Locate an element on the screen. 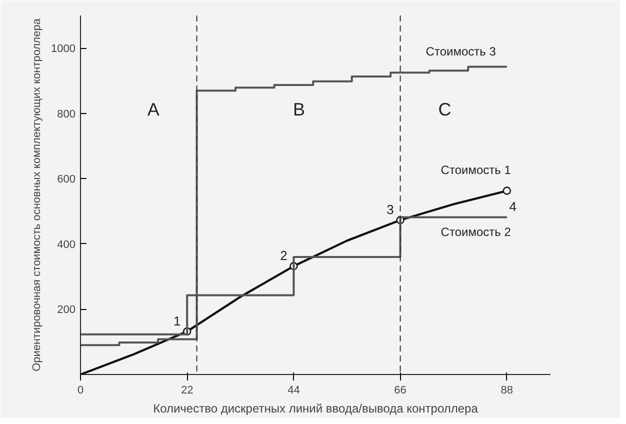 This screenshot has width=626, height=424. y-tick-label: 400 is located at coordinates (66, 244).